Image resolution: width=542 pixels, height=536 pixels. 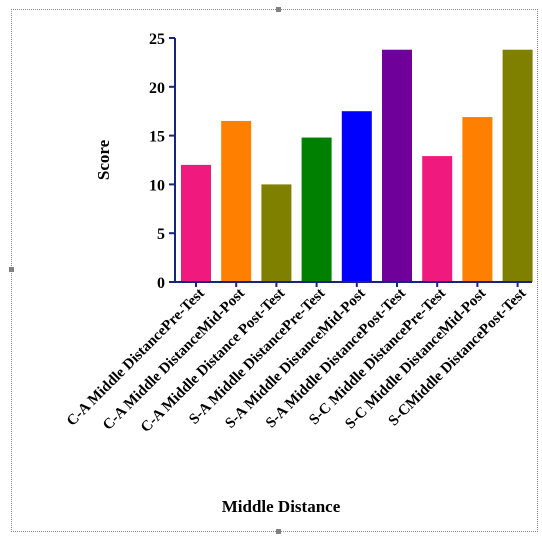 What do you see at coordinates (281, 506) in the screenshot?
I see `x-axis-title: Middle Distance` at bounding box center [281, 506].